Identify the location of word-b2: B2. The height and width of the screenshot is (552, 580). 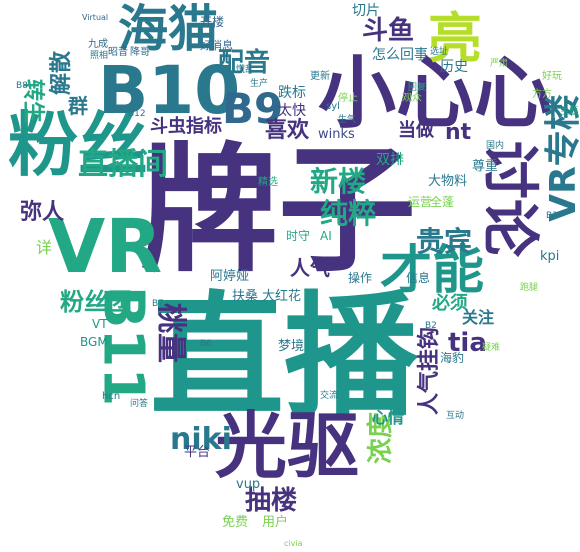
(431, 326).